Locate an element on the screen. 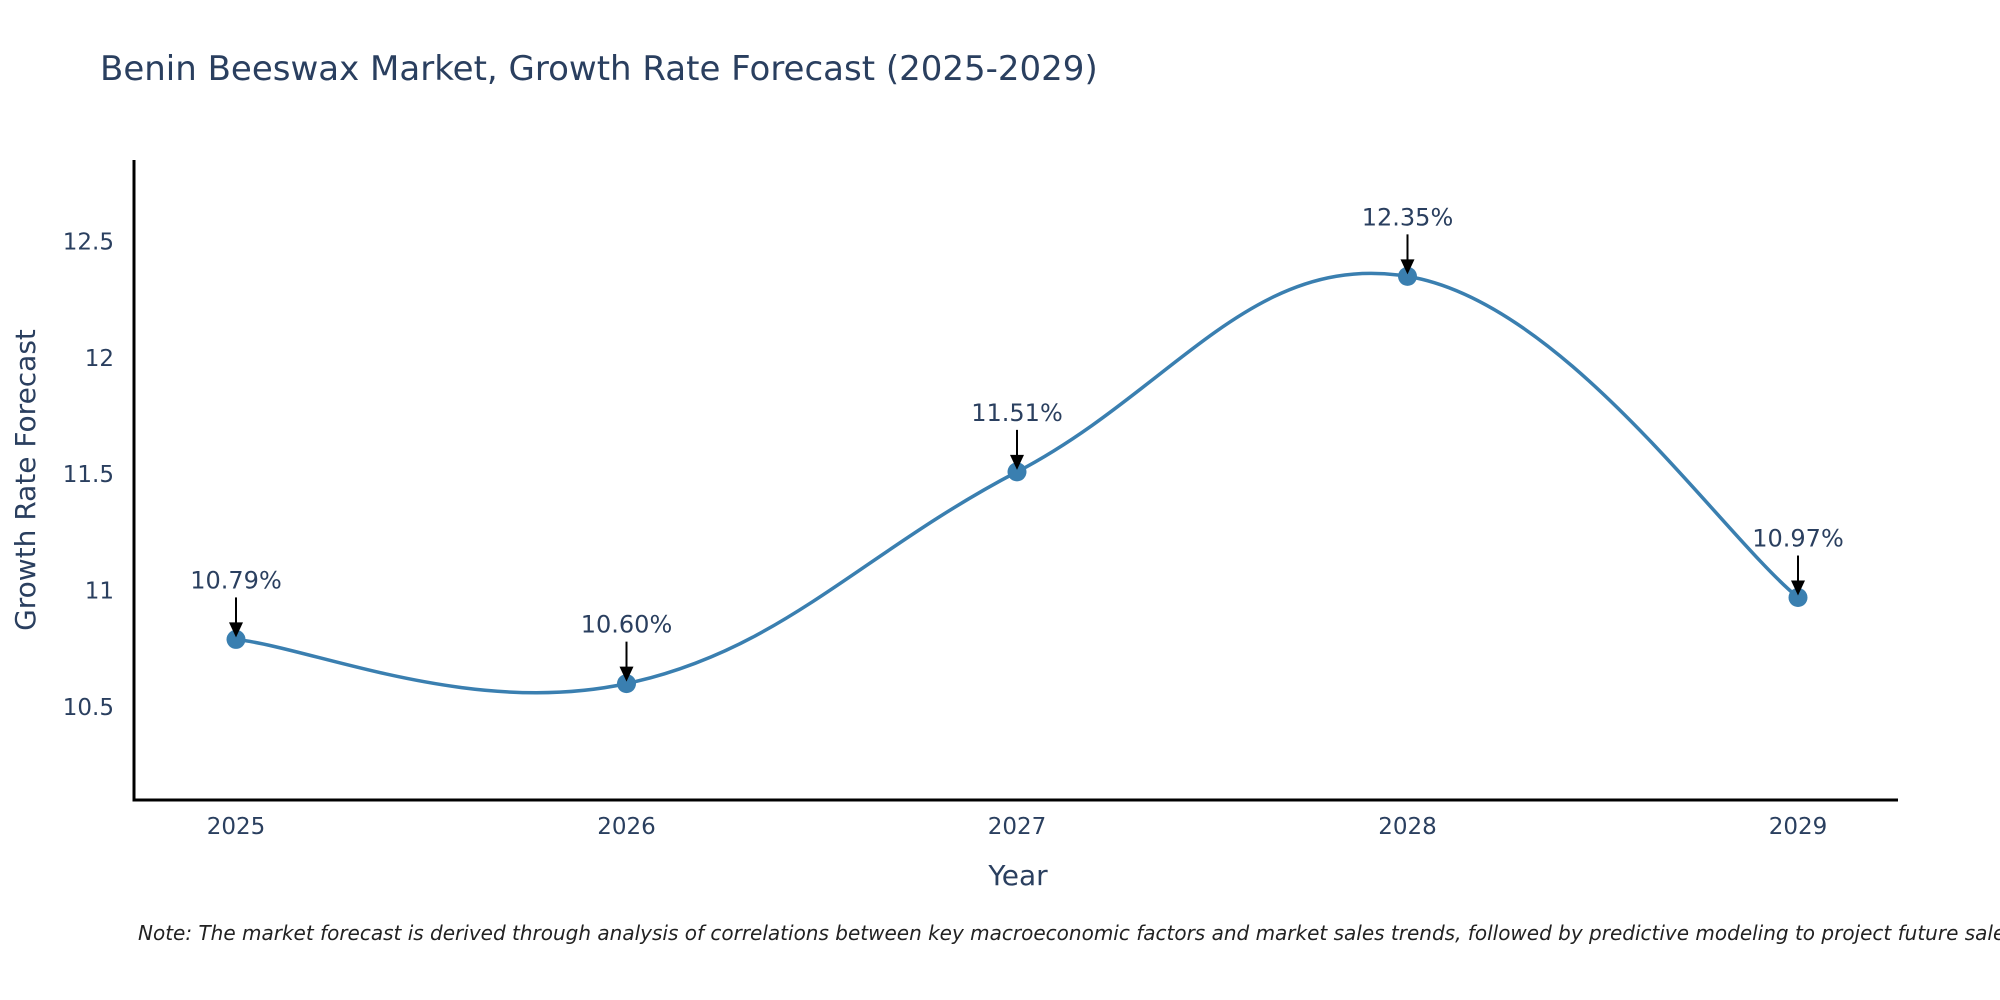 The height and width of the screenshot is (1000, 2000). x-tick-label: 2029 is located at coordinates (1798, 827).